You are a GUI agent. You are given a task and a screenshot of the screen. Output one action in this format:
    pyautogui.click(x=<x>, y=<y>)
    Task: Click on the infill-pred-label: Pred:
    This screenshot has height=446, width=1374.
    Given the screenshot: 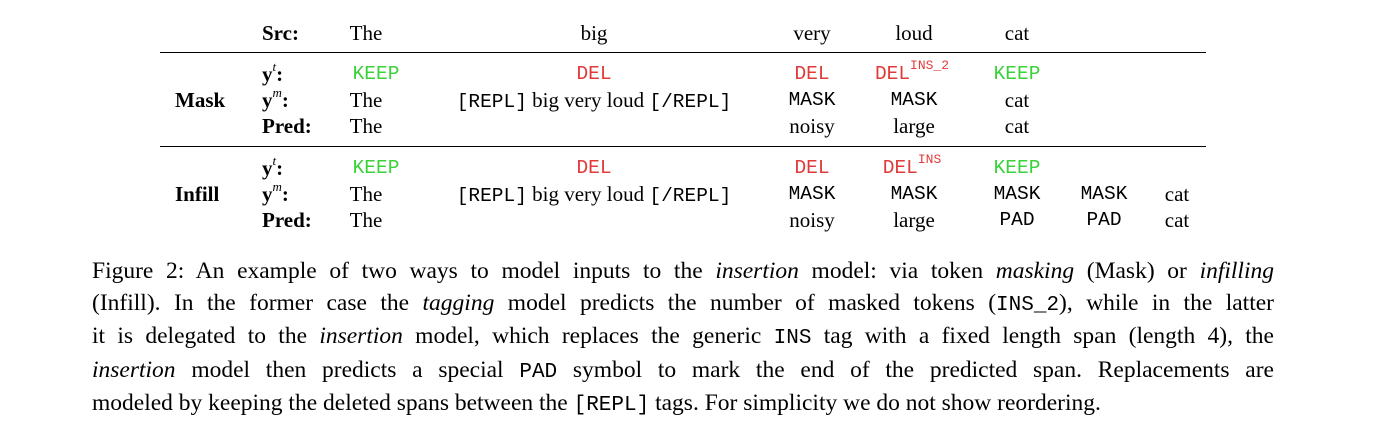 What is the action you would take?
    pyautogui.click(x=287, y=220)
    